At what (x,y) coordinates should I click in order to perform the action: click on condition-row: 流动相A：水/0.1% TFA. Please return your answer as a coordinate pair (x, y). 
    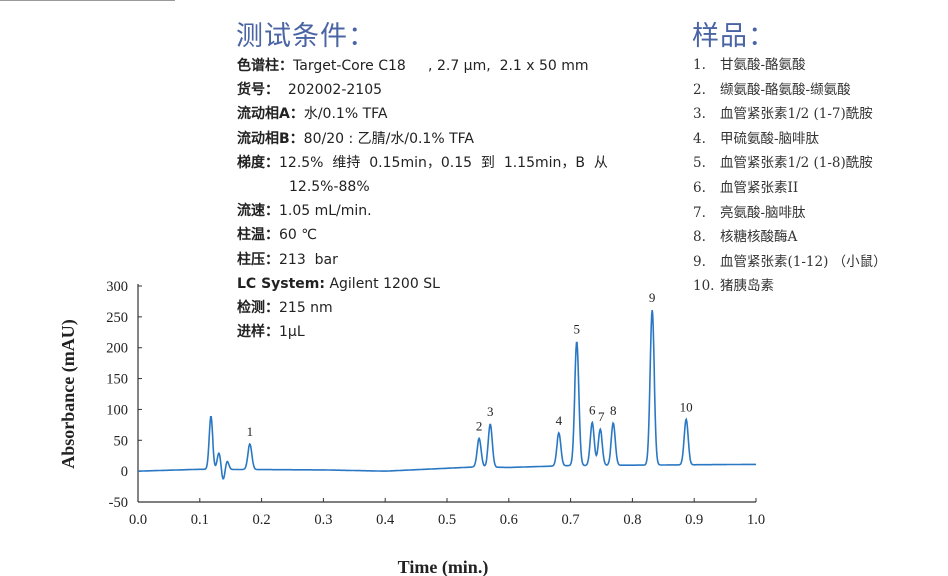
    Looking at the image, I should click on (422, 114).